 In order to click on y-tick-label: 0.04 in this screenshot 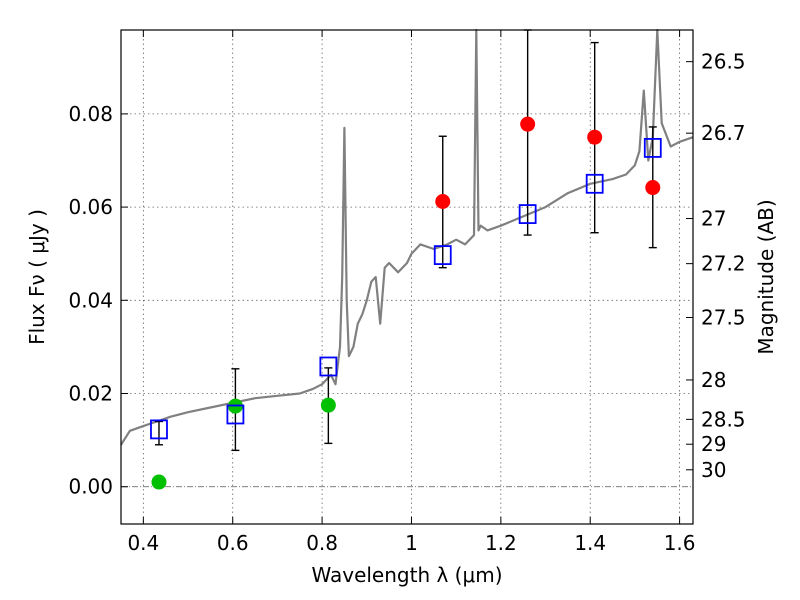, I will do `click(90, 300)`.